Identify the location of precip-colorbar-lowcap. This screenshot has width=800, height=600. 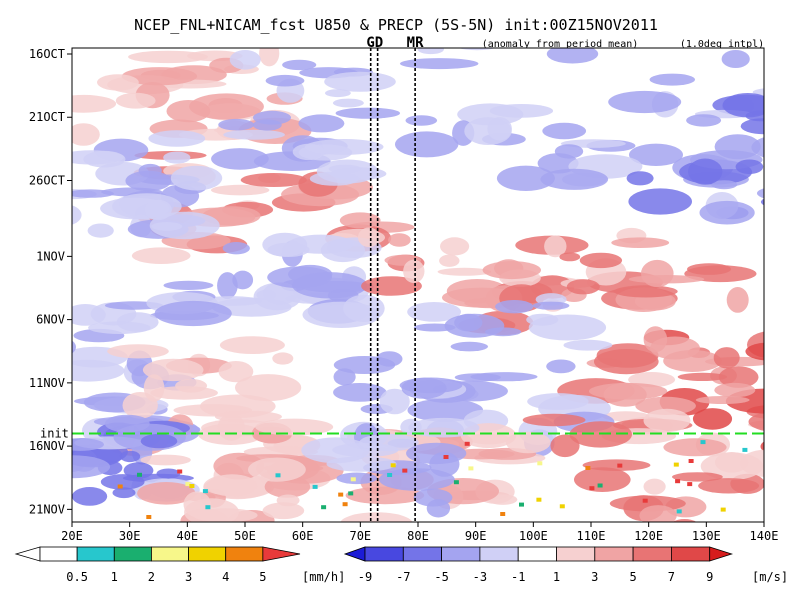
(27, 554).